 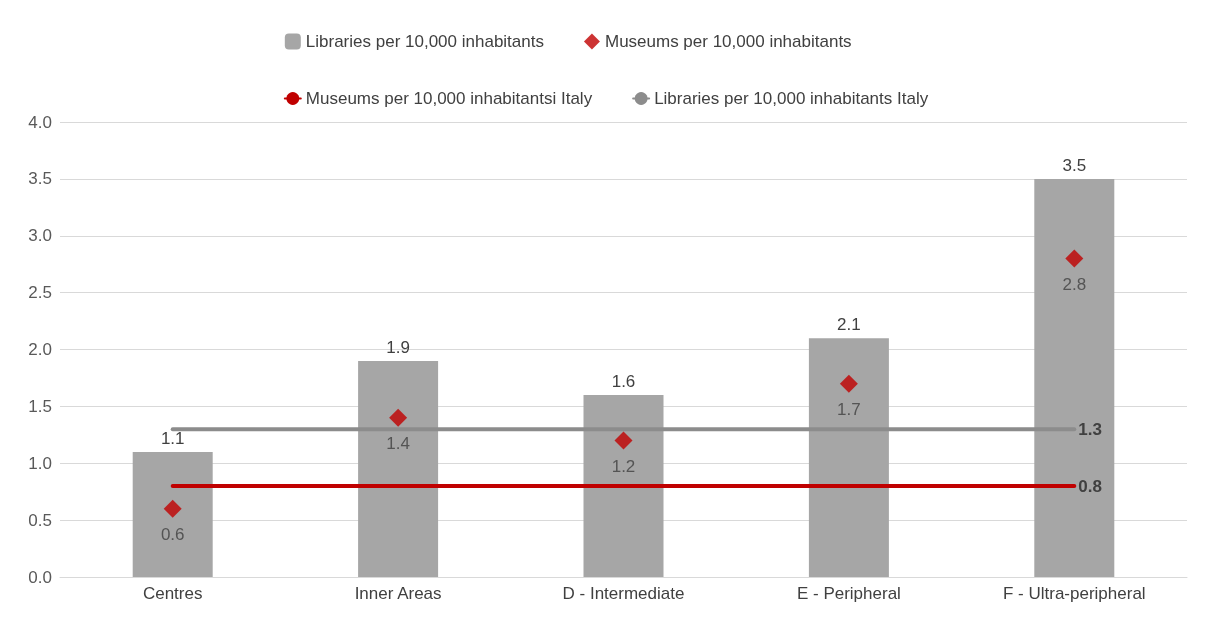 What do you see at coordinates (40, 293) in the screenshot?
I see `y-tick-label: 2.5` at bounding box center [40, 293].